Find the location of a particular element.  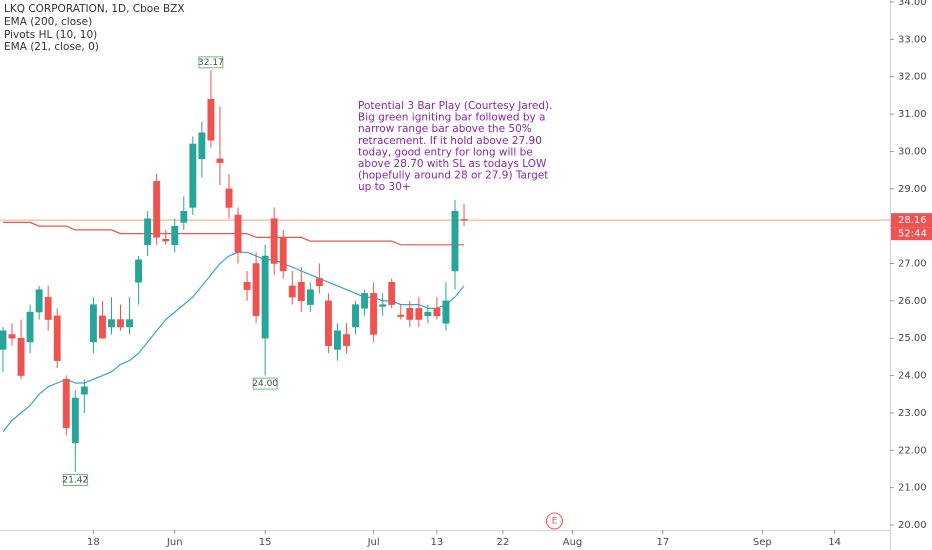

annotation-text: narrow range bar above the 50% is located at coordinates (445, 129).